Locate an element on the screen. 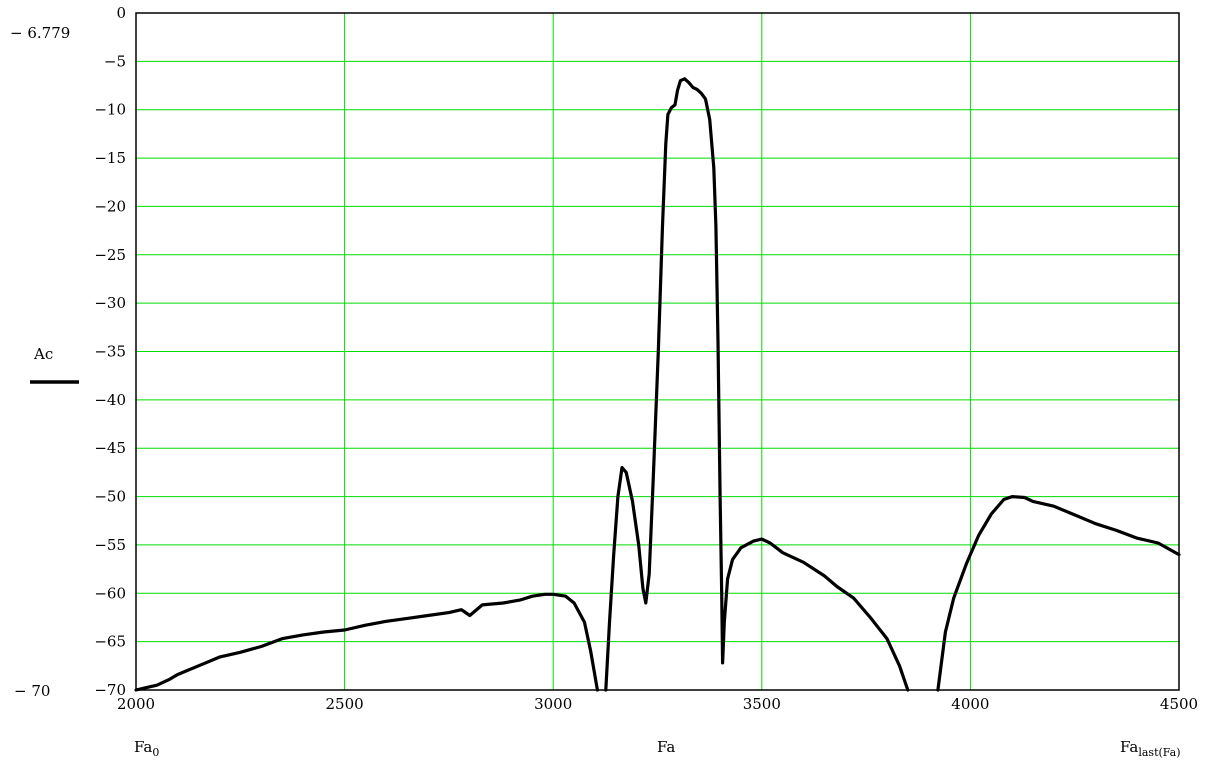  y-tick-label: −35 is located at coordinates (110, 352).